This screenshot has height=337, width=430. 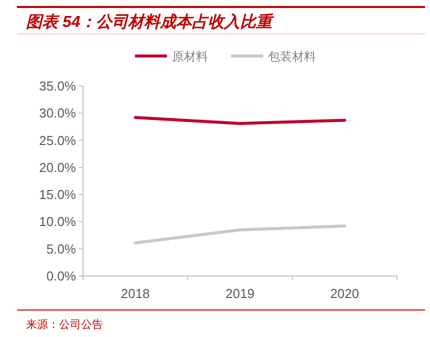 What do you see at coordinates (240, 293) in the screenshot?
I see `x-tick-label: 2019` at bounding box center [240, 293].